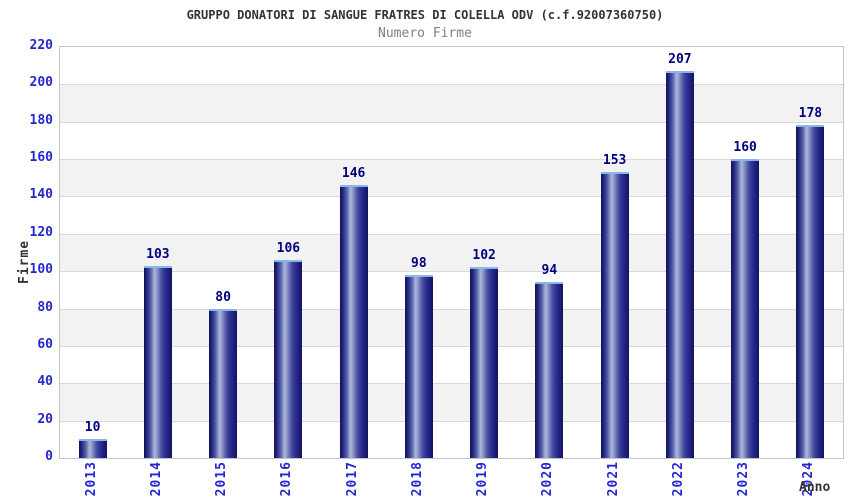  Describe the element at coordinates (353, 173) in the screenshot. I see `bar-value-label: 146` at that location.